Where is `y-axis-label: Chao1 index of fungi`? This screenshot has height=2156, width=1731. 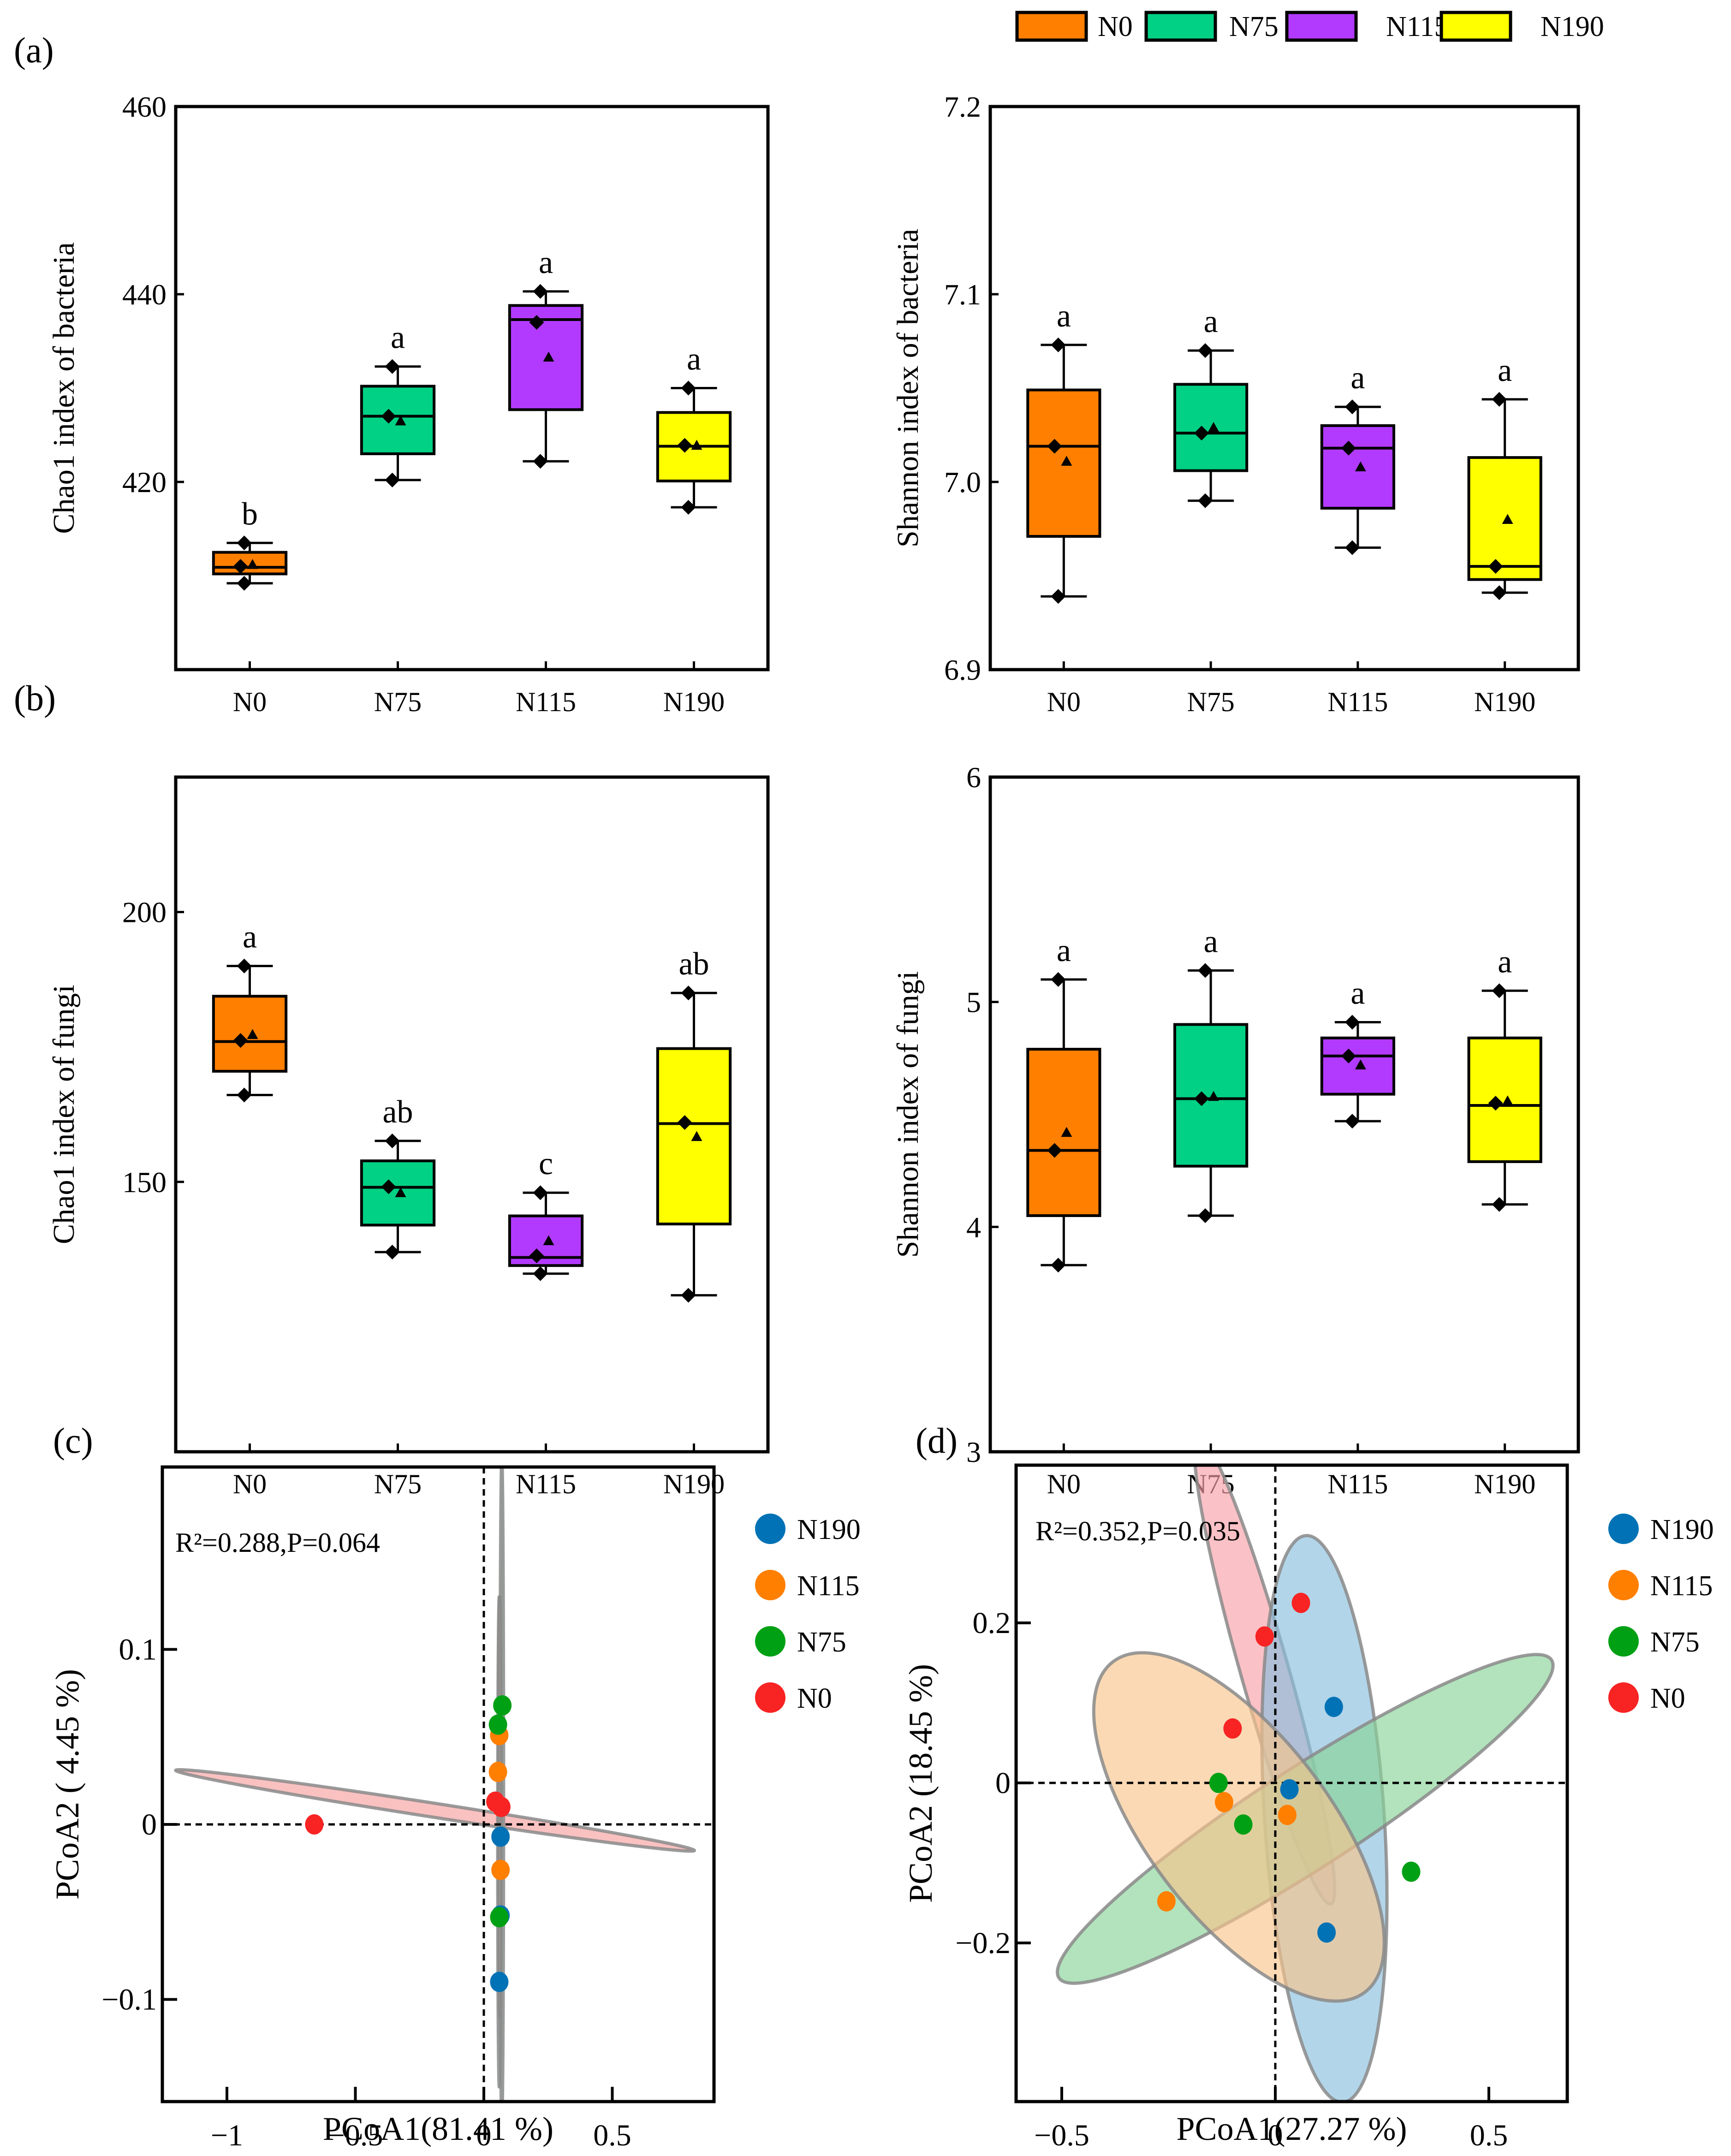 y-axis-label: Chao1 index of fungi is located at coordinates (64, 1114).